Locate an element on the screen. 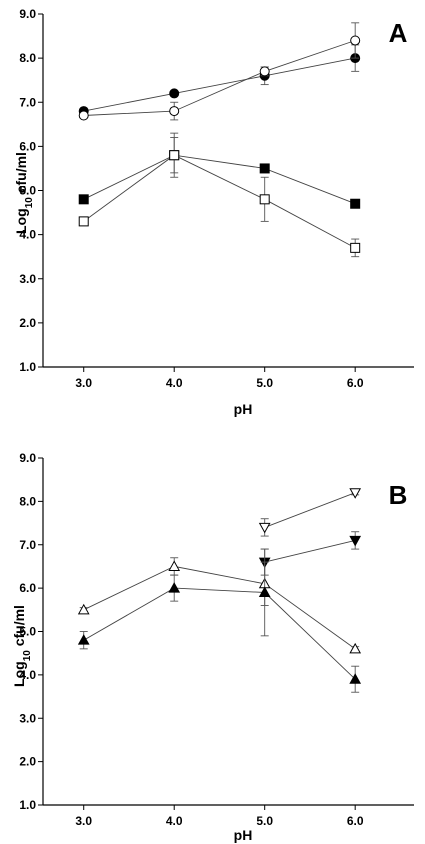  series-triangle-up-filled is located at coordinates (219, 620).